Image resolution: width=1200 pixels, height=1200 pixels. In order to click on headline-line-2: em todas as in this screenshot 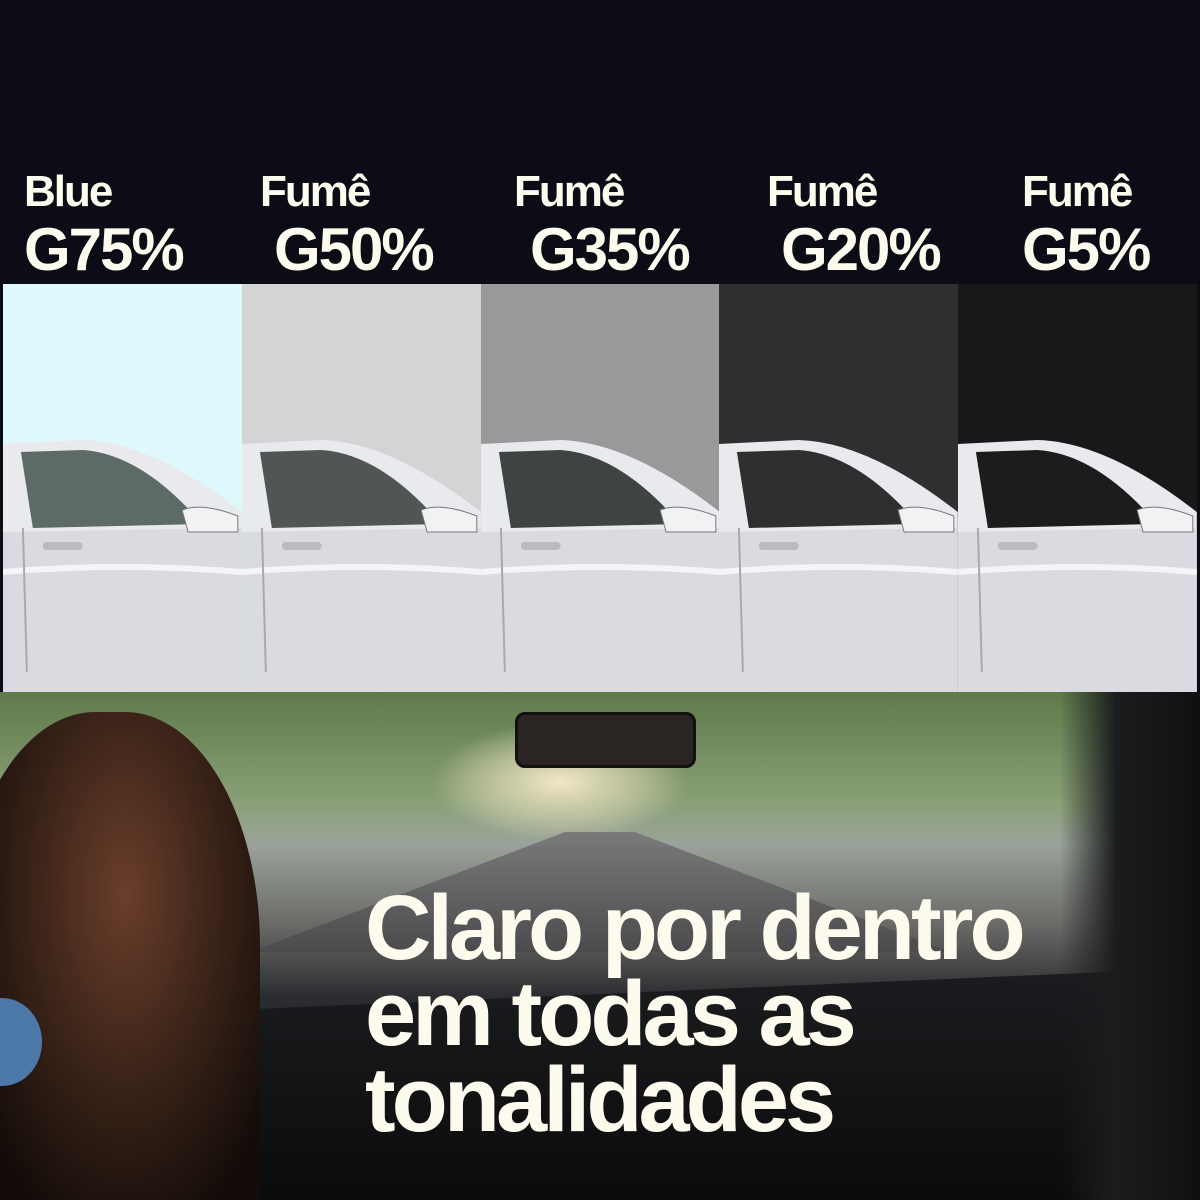, I will do `click(611, 1014)`.